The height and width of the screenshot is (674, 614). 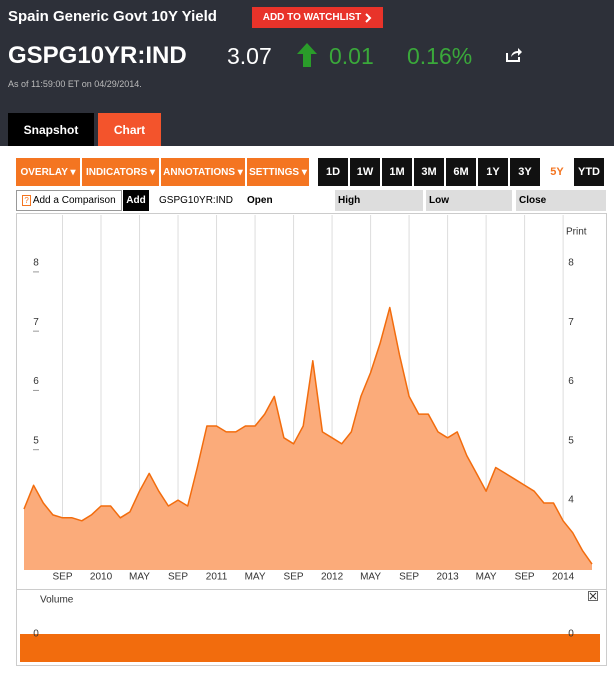 What do you see at coordinates (368, 17) in the screenshot?
I see `chevron` at bounding box center [368, 17].